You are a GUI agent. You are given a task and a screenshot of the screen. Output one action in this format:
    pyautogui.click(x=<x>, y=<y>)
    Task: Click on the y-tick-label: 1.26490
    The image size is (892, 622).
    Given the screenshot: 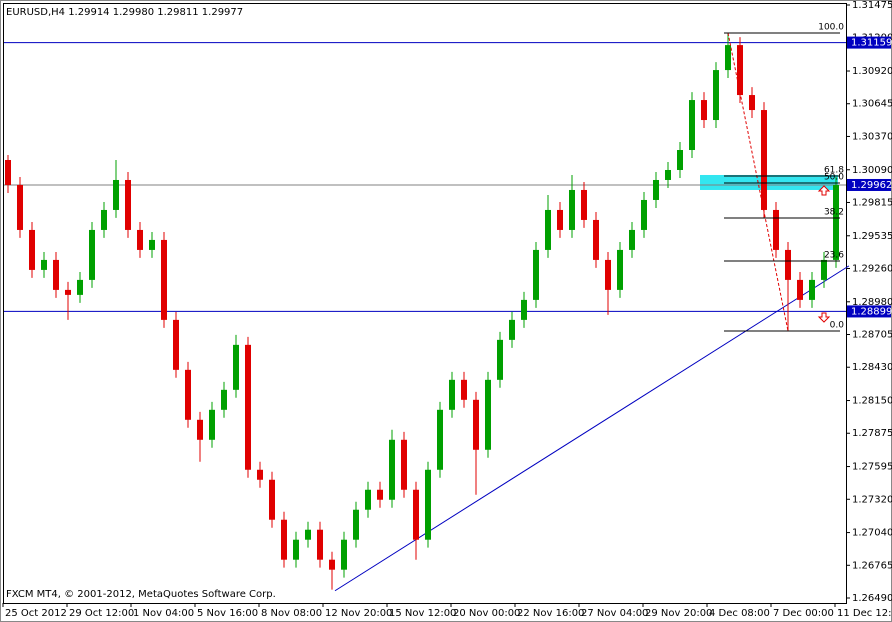 What is the action you would take?
    pyautogui.click(x=872, y=598)
    